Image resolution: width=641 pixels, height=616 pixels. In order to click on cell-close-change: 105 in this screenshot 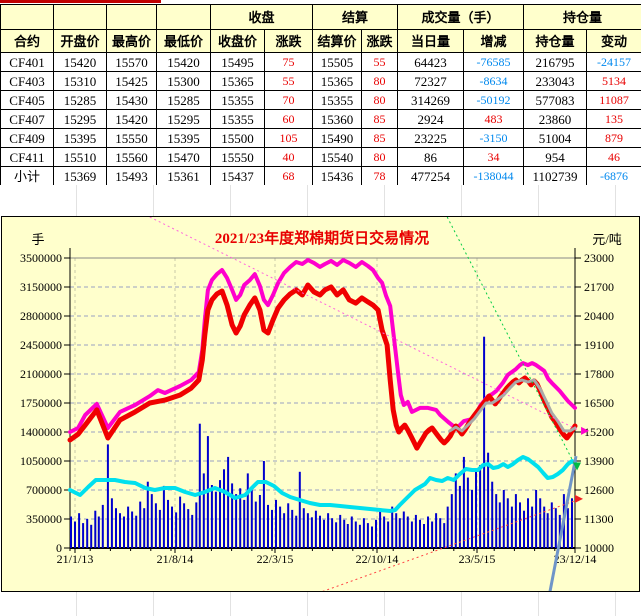, I will do `click(288, 138)`.